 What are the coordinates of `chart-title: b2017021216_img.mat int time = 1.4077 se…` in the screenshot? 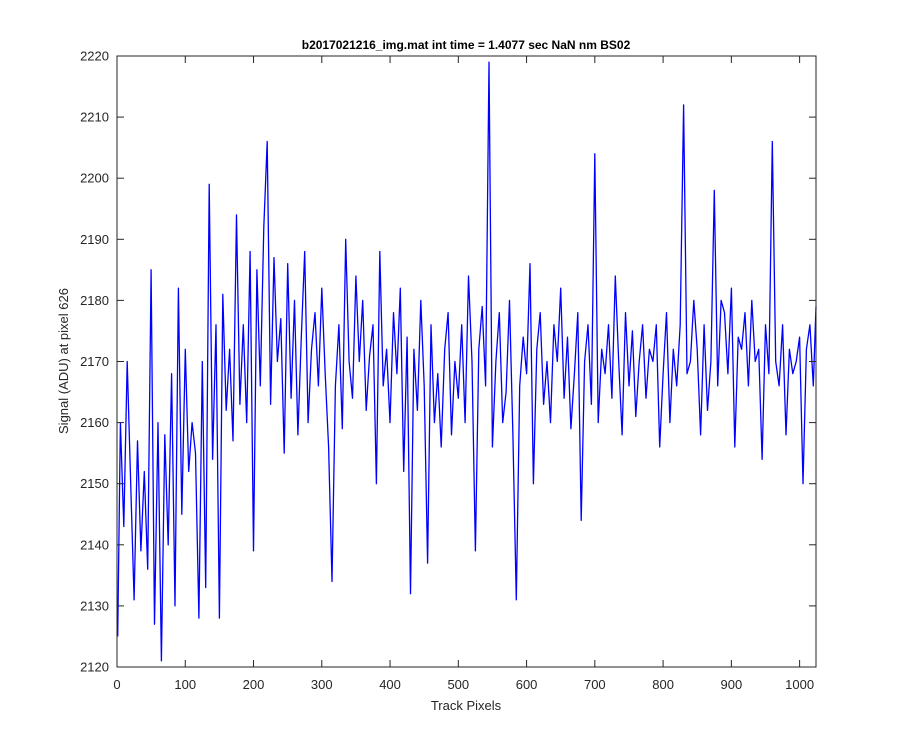 It's located at (466, 45).